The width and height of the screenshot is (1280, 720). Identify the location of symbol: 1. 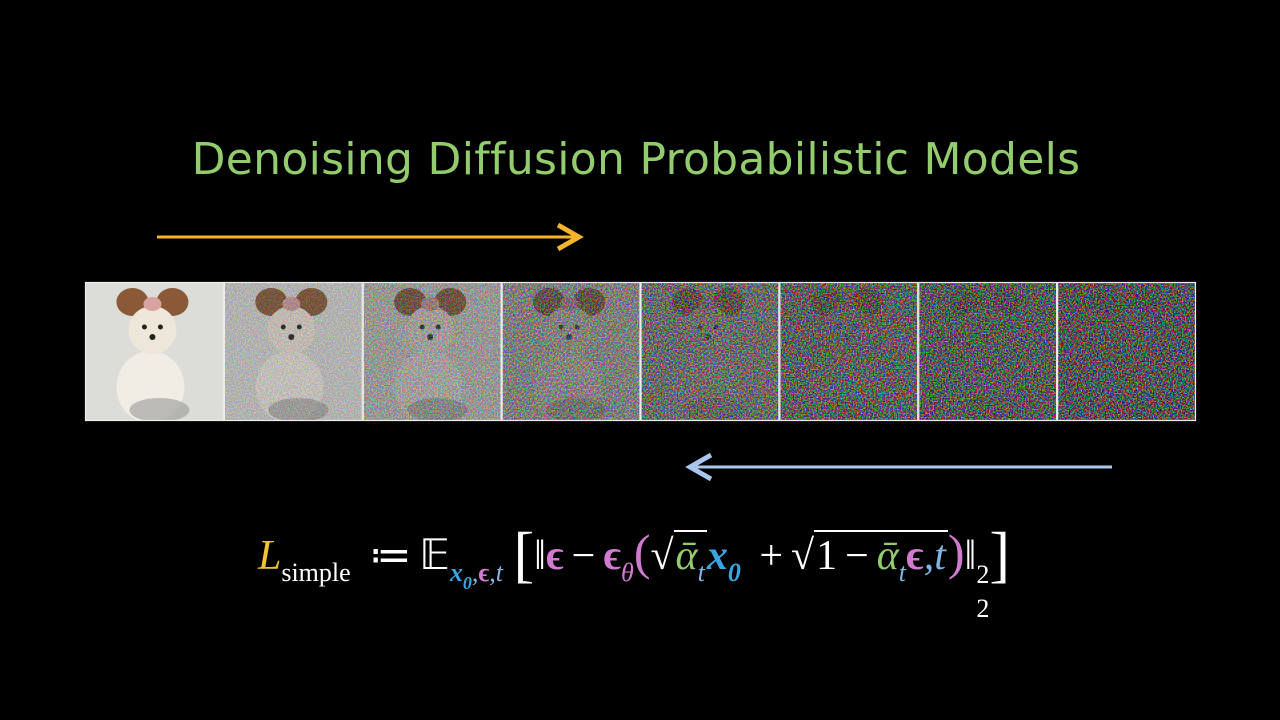
(827, 556).